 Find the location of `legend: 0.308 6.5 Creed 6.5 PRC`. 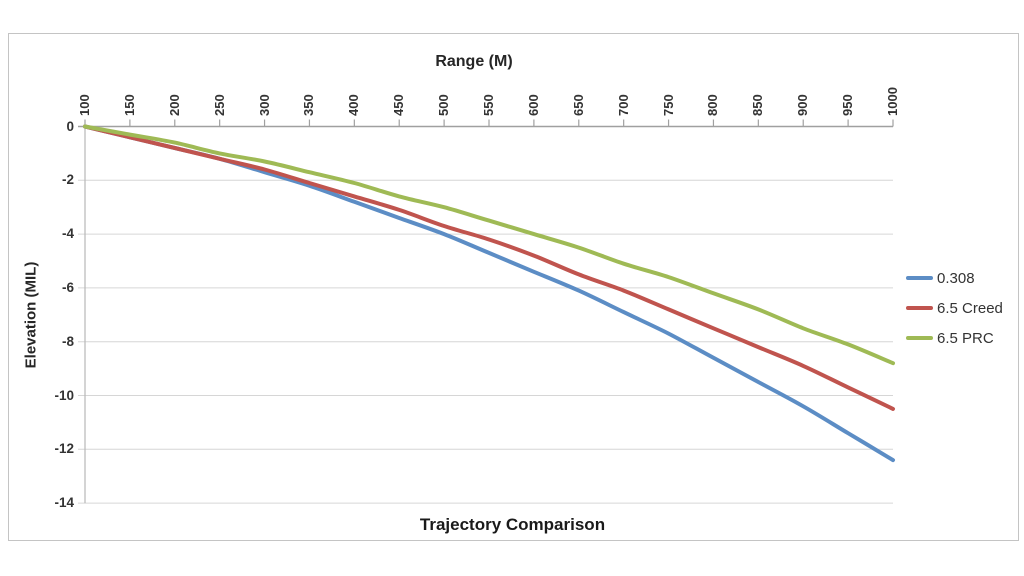

legend: 0.308 6.5 Creed 6.5 PRC is located at coordinates (954, 308).